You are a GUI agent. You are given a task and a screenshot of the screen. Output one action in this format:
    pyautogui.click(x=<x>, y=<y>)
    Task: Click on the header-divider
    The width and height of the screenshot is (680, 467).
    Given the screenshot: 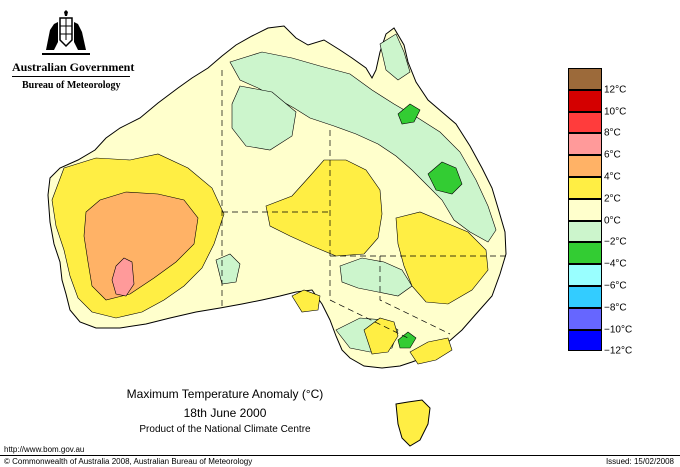 What is the action you would take?
    pyautogui.click(x=71, y=76)
    